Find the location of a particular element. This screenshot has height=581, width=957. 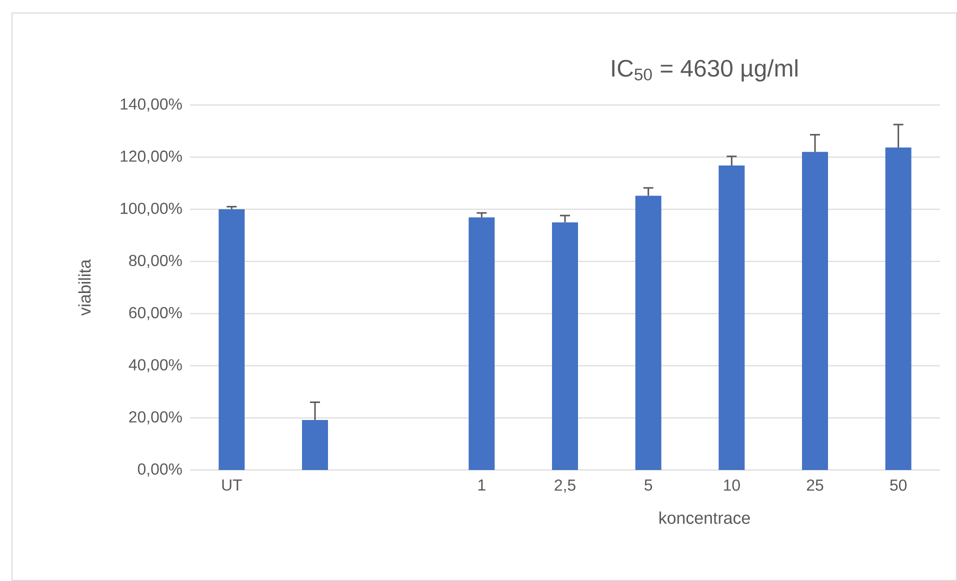

chart-title: IC$_{50}$ = 4630 µg/ml is located at coordinates (705, 70).